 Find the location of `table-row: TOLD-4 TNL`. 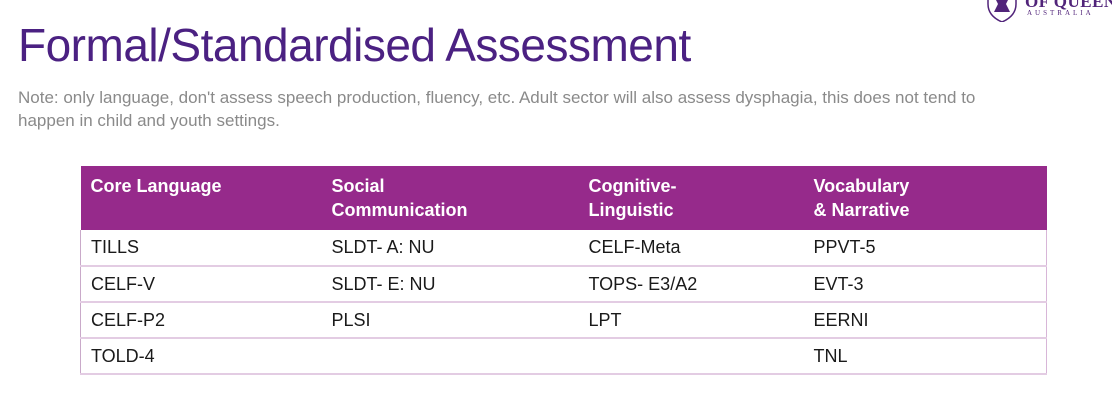

table-row: TOLD-4 TNL is located at coordinates (563, 356).